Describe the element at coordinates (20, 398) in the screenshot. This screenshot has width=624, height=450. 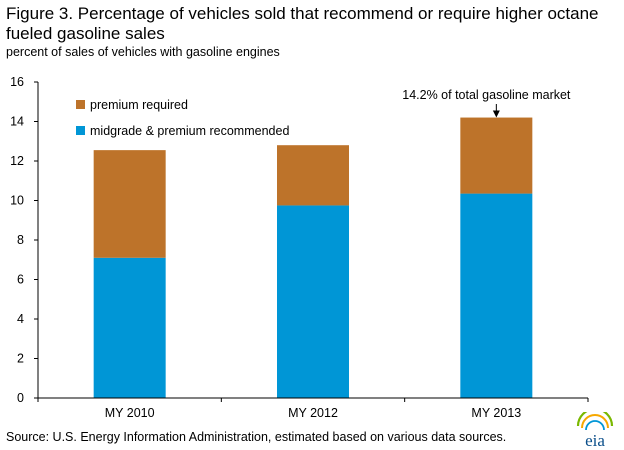
I see `y-tick-label: 0` at that location.